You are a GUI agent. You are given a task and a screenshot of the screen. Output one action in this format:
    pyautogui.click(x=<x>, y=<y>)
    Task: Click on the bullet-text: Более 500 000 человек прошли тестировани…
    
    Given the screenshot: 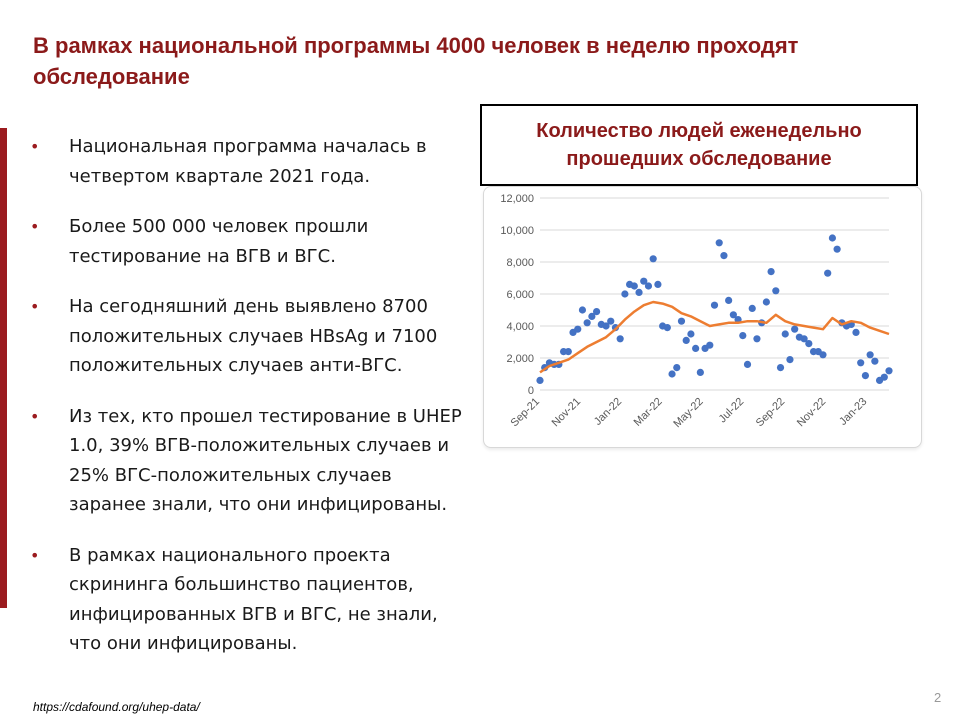 What is the action you would take?
    pyautogui.click(x=219, y=241)
    